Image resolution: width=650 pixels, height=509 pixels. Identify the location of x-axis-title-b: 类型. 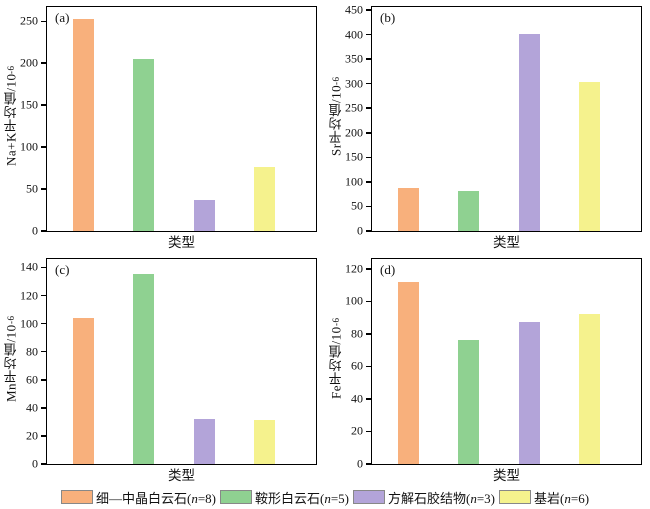
(506, 242).